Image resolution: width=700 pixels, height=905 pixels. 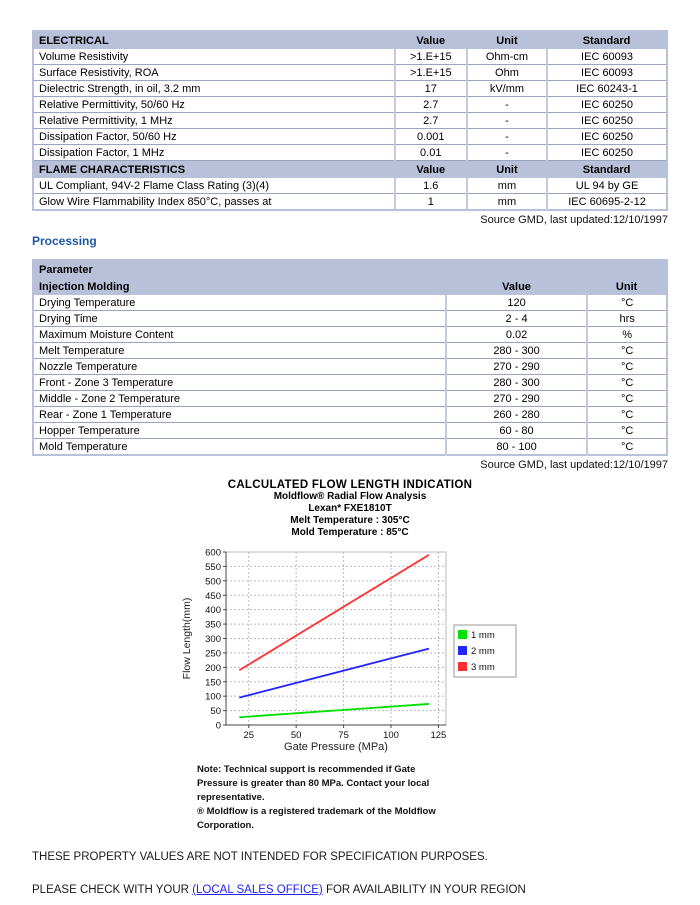 I want to click on svg-text: 450, so click(x=213, y=596).